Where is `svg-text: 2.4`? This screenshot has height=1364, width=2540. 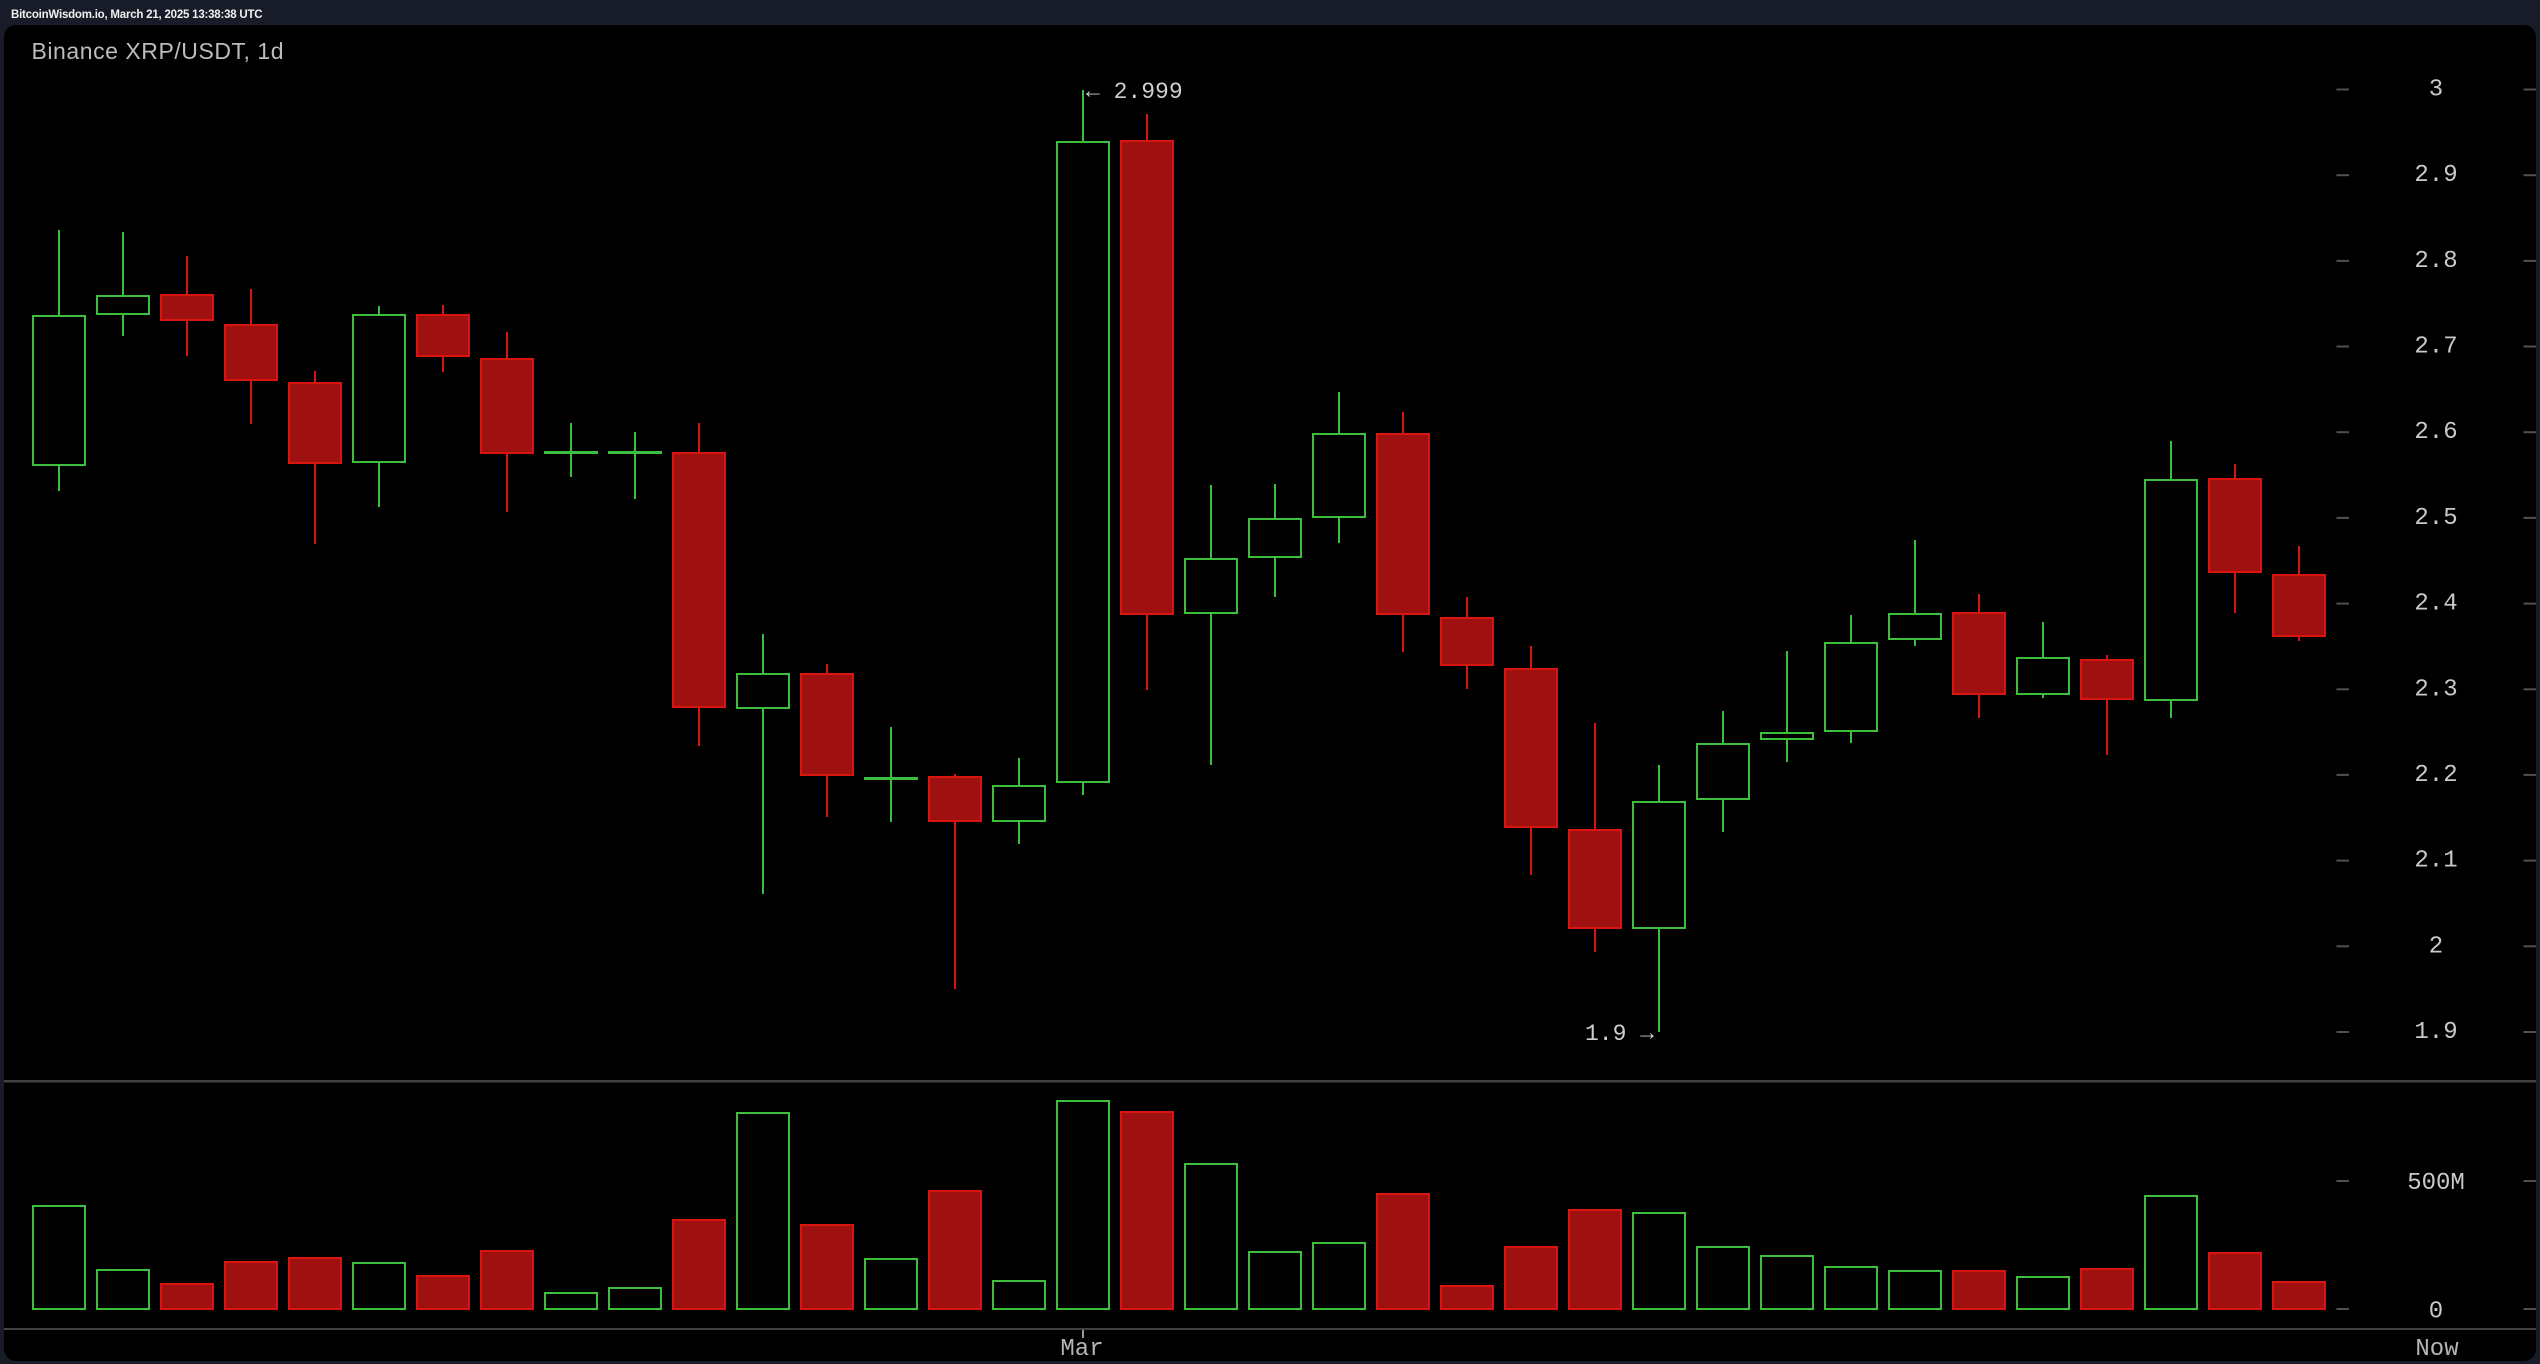
svg-text: 2.4 is located at coordinates (2435, 604).